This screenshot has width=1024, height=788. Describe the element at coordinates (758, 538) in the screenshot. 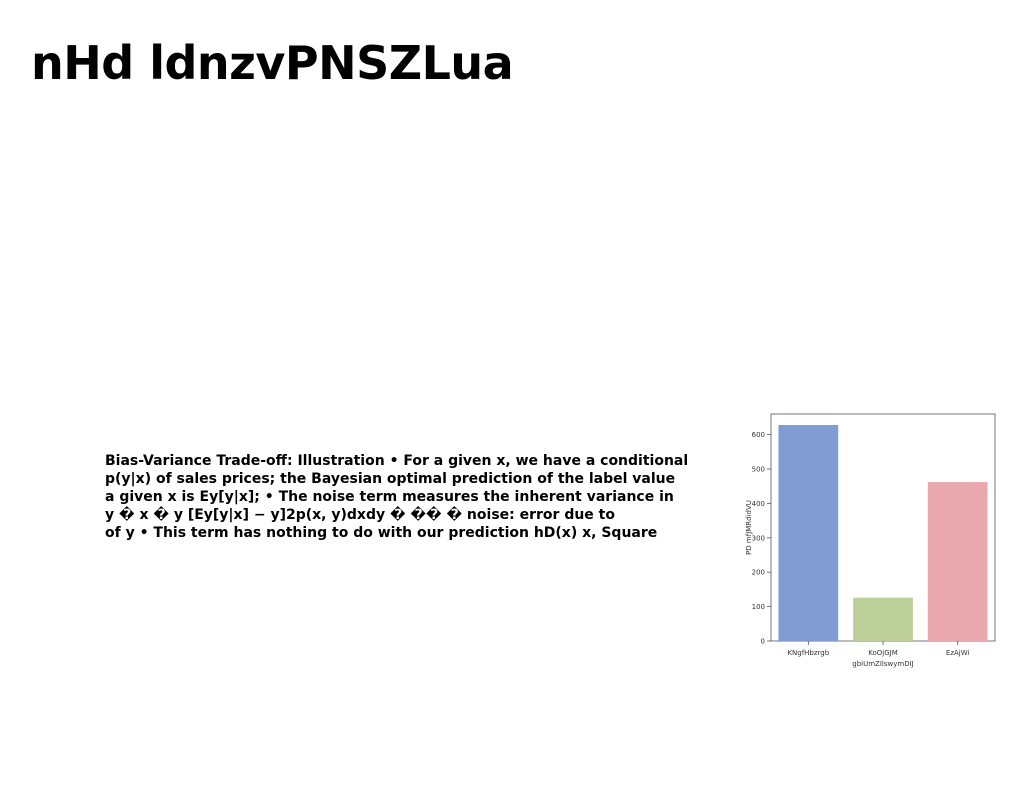

I see `y-tick-label: 300` at that location.